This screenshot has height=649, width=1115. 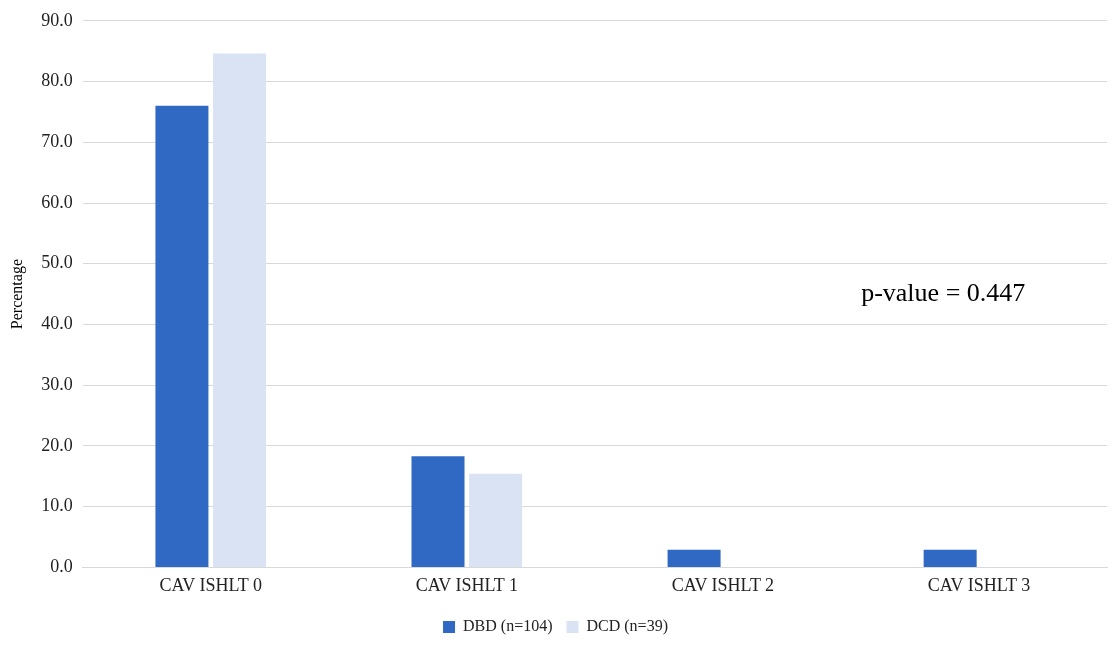 What do you see at coordinates (466, 584) in the screenshot?
I see `x-tick-label: CAV ISHLT 1` at bounding box center [466, 584].